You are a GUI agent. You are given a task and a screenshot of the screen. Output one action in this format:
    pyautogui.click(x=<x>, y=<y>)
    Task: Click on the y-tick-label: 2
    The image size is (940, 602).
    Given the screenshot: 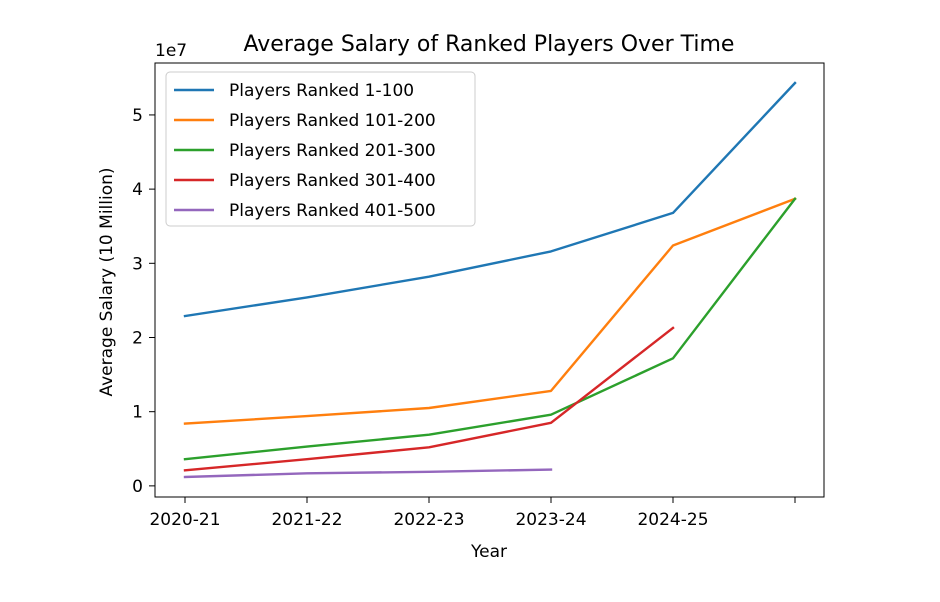 What is the action you would take?
    pyautogui.click(x=137, y=338)
    